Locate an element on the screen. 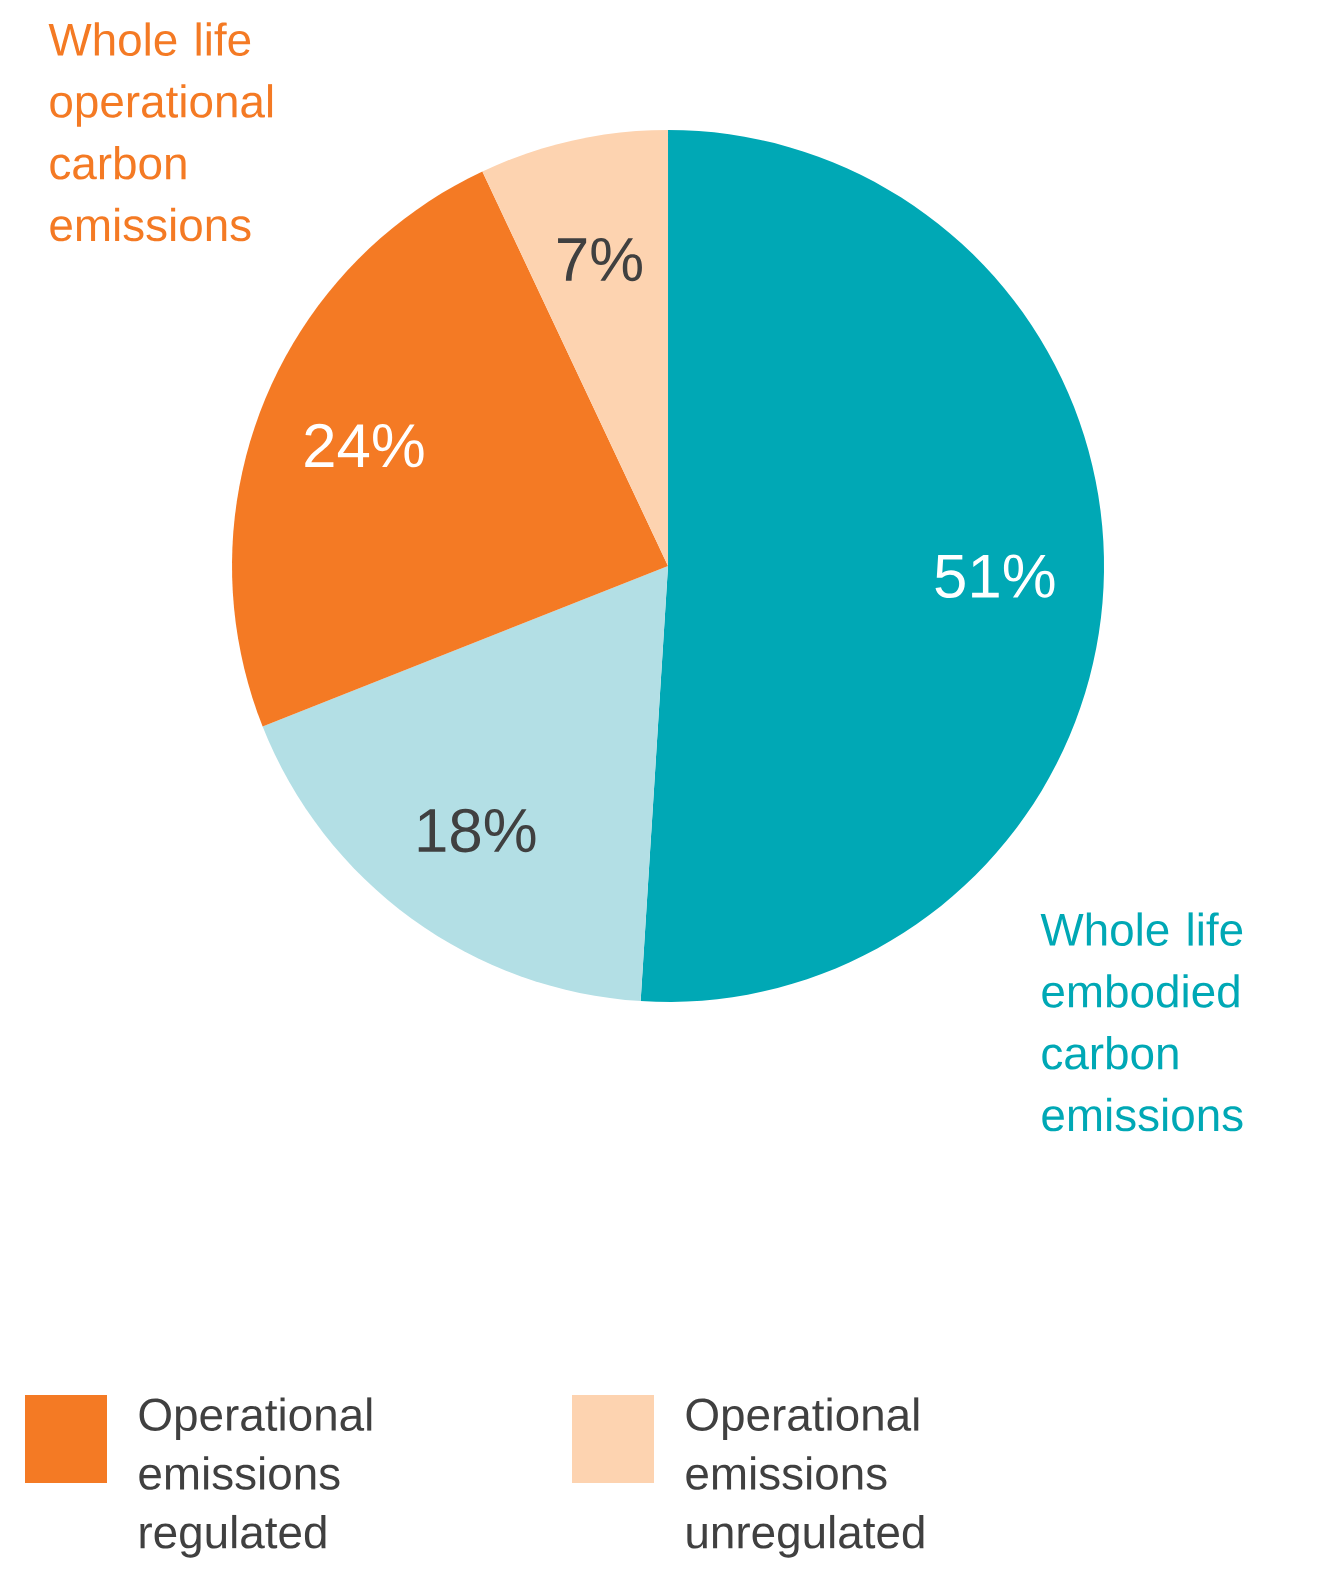 The width and height of the screenshot is (1340, 1591). text: Whole life operational carbon emissions is located at coordinates (160, 132).